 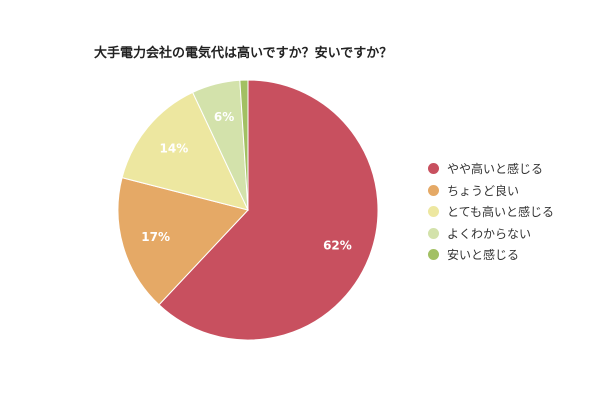 What do you see at coordinates (174, 149) in the screenshot?
I see `pie-slice-label-2: 14%` at bounding box center [174, 149].